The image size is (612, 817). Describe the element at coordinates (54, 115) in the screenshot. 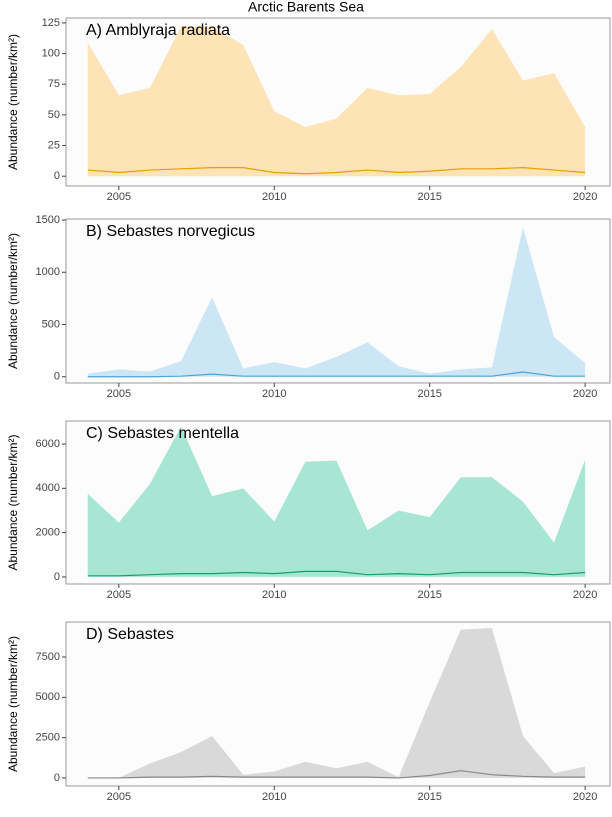

I see `y-tick-label: 50` at that location.